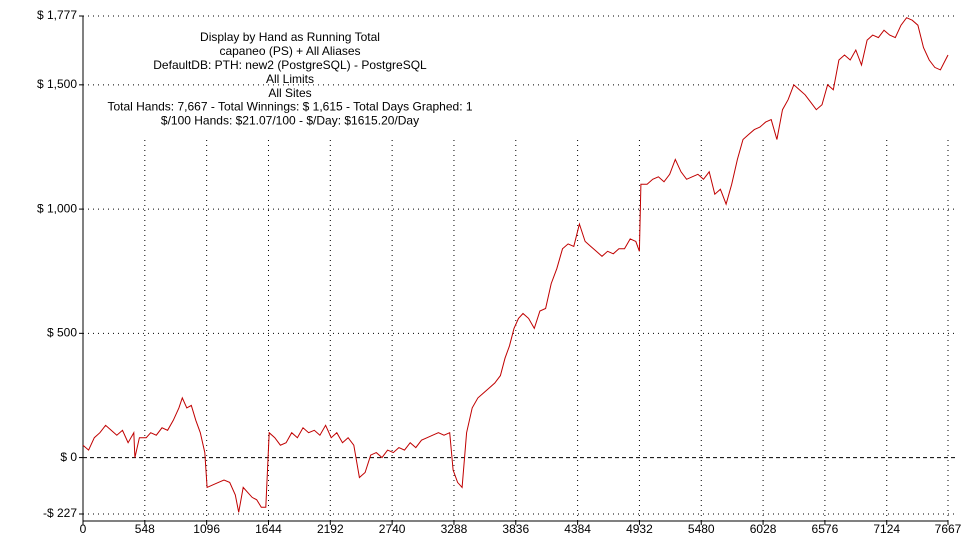 The width and height of the screenshot is (980, 539). What do you see at coordinates (289, 93) in the screenshot?
I see `header-line: All Sites` at bounding box center [289, 93].